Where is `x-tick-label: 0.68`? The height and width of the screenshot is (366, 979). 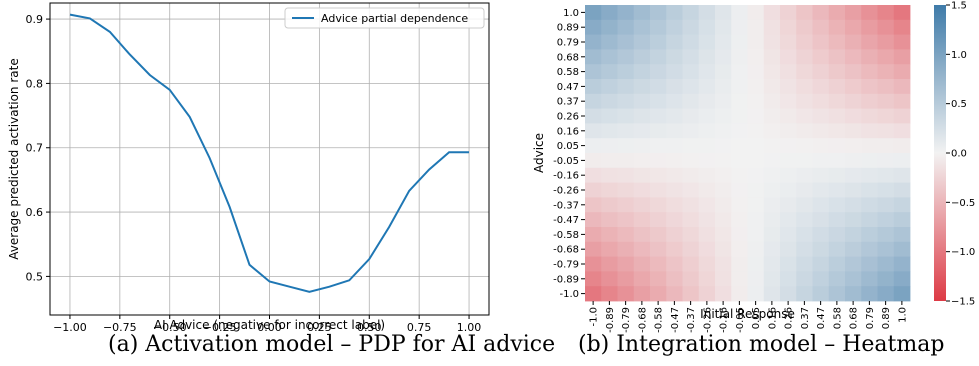 x-tick-label: 0.68 is located at coordinates (854, 318).